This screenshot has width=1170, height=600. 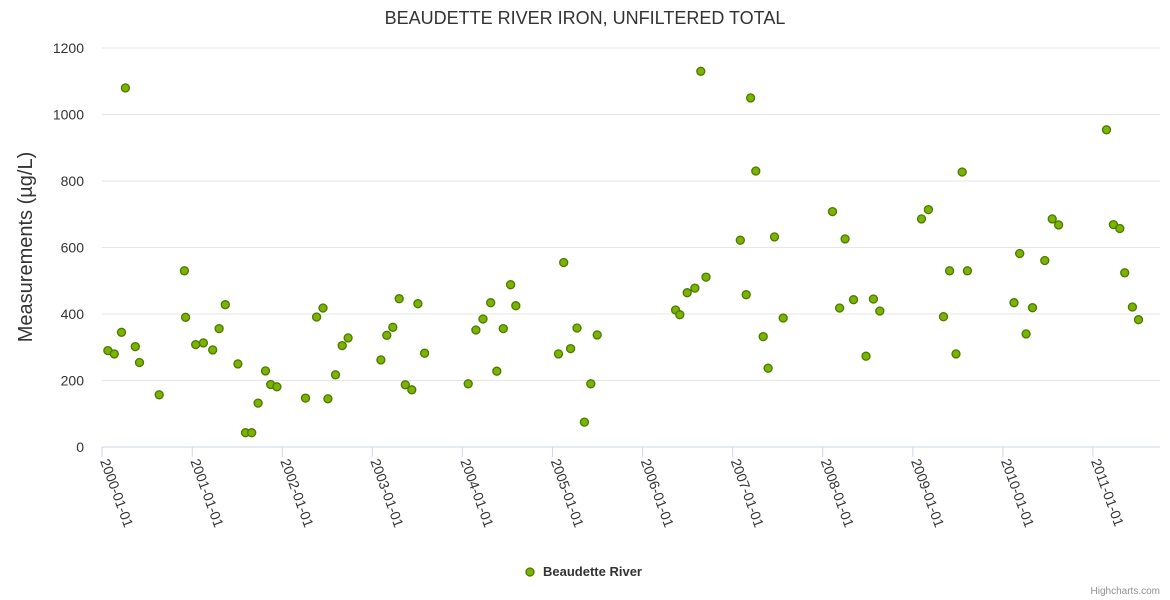 I want to click on y-tick-label: 600, so click(x=73, y=248).